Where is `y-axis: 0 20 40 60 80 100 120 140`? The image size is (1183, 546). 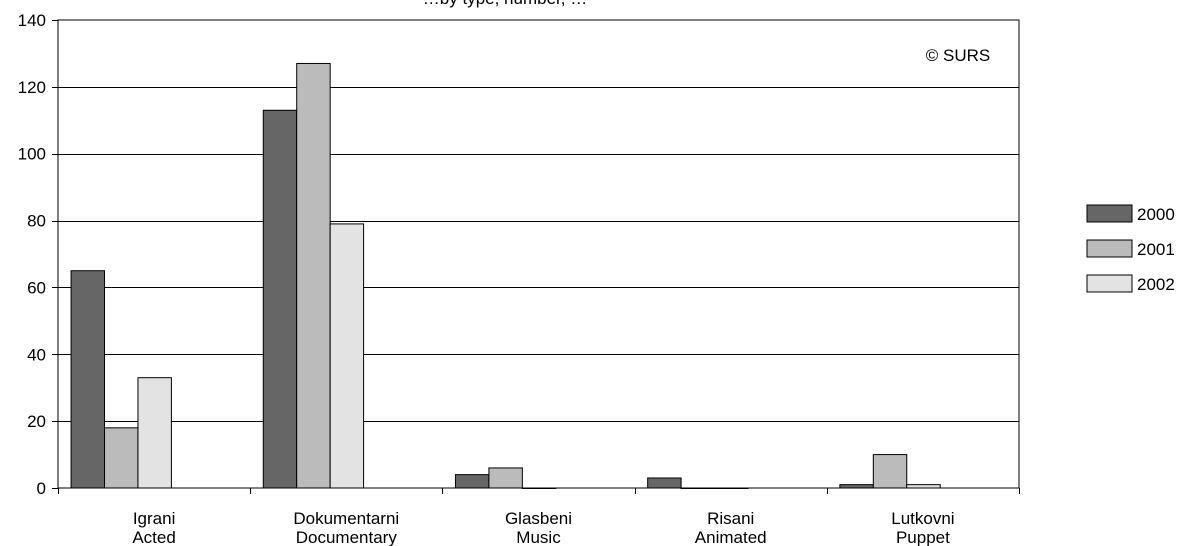 y-axis: 0 20 40 60 80 100 120 140 is located at coordinates (38, 254).